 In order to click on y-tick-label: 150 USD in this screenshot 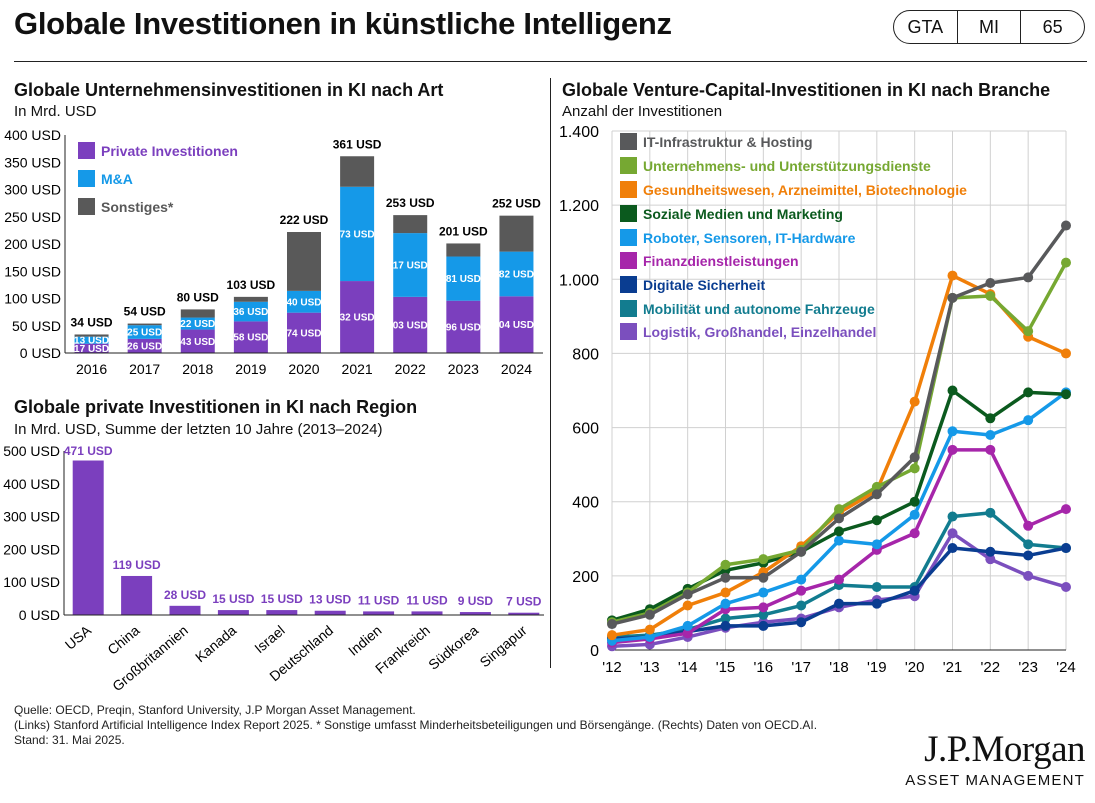, I will do `click(32, 271)`.